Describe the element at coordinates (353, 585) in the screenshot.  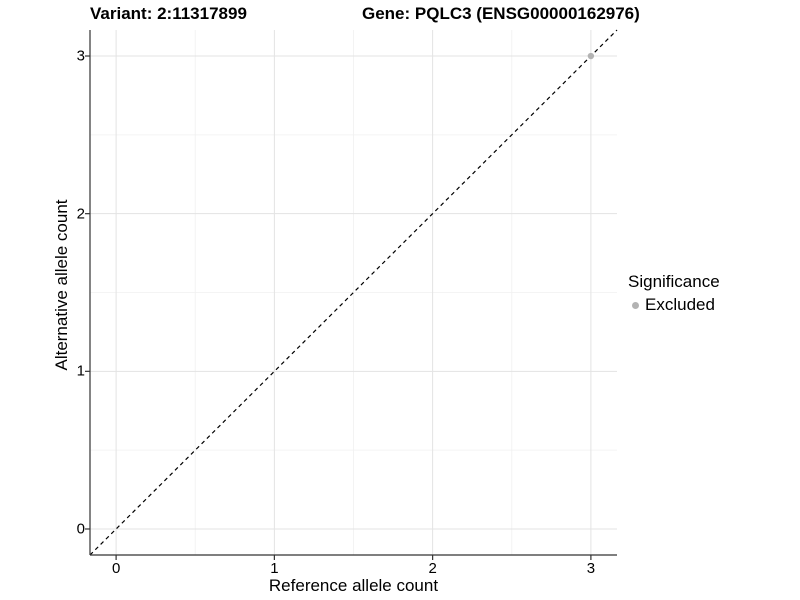
I see `x-axis-title: Reference allele count` at that location.